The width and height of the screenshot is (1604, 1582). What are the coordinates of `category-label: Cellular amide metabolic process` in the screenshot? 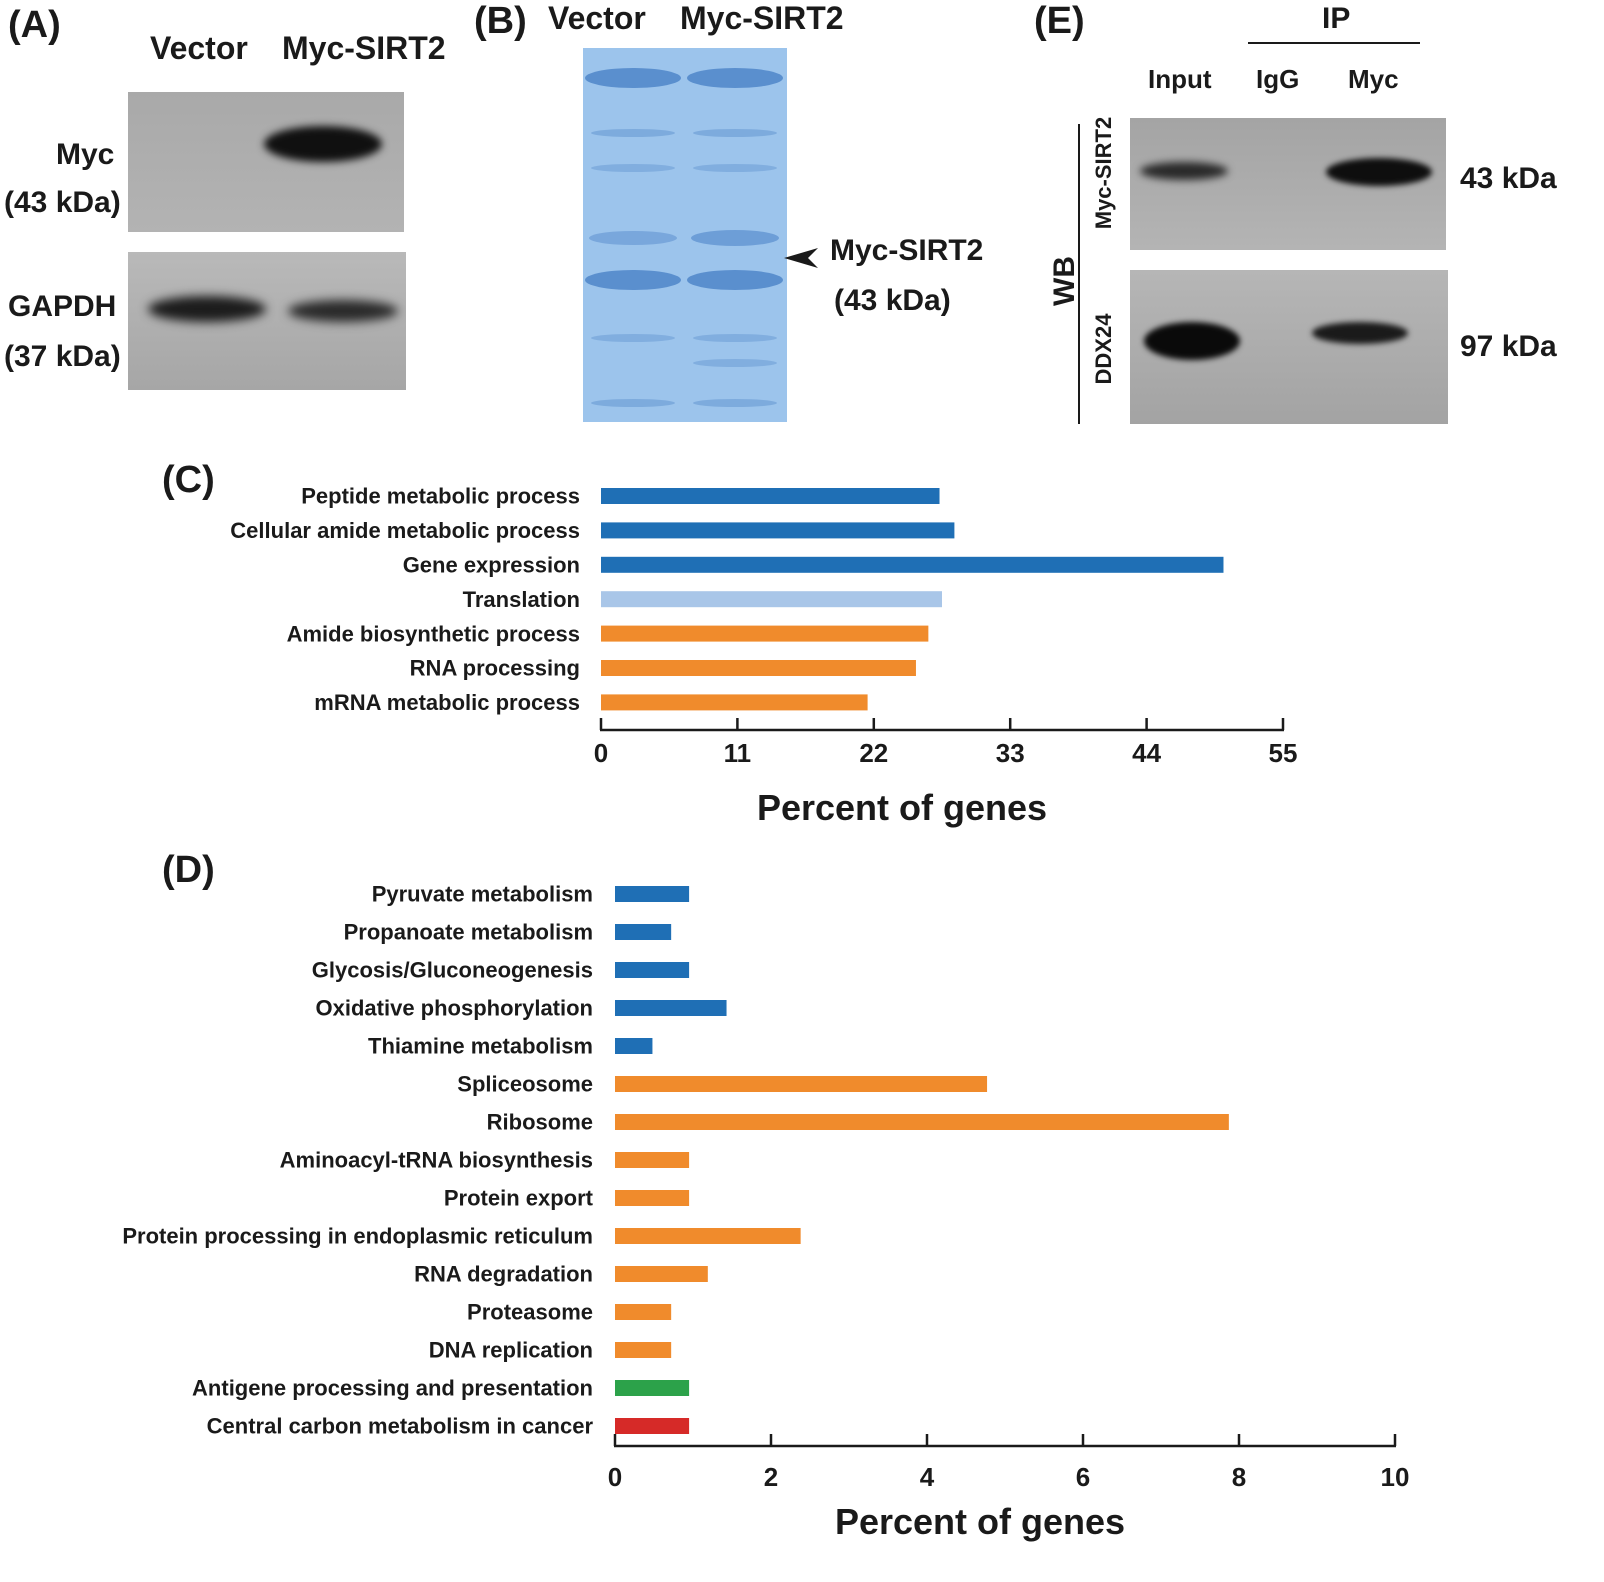 It's located at (405, 530).